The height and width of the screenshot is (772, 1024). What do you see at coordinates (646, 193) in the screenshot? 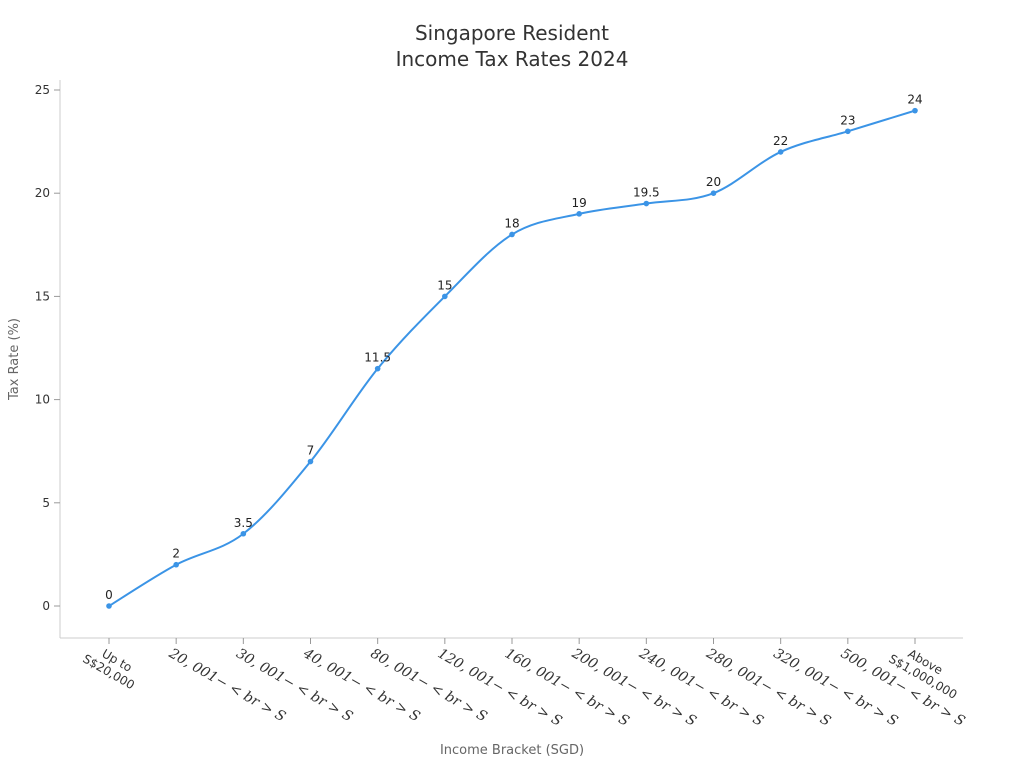
I see `data-label: 19.5` at bounding box center [646, 193].